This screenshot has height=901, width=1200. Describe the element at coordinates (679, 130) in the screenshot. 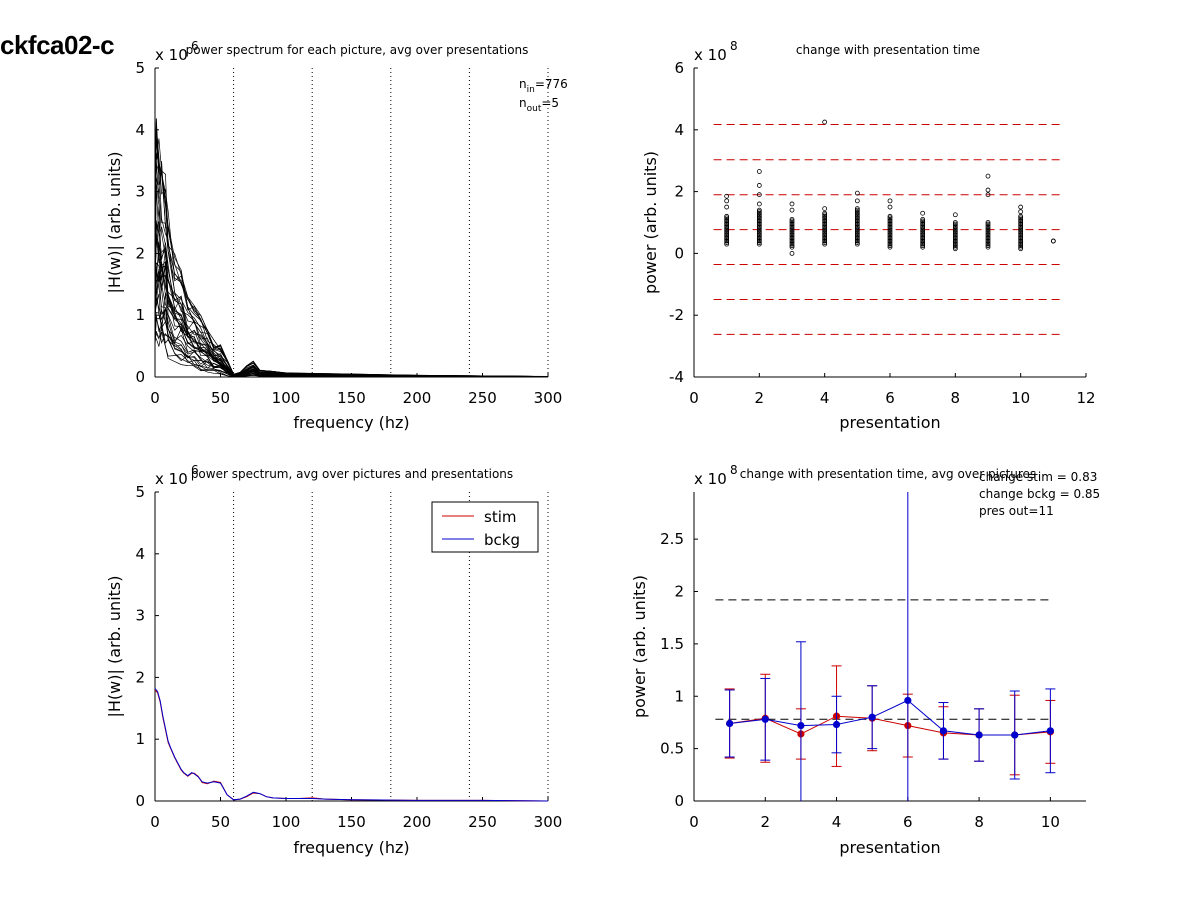

I see `y-tick-label: 4` at that location.